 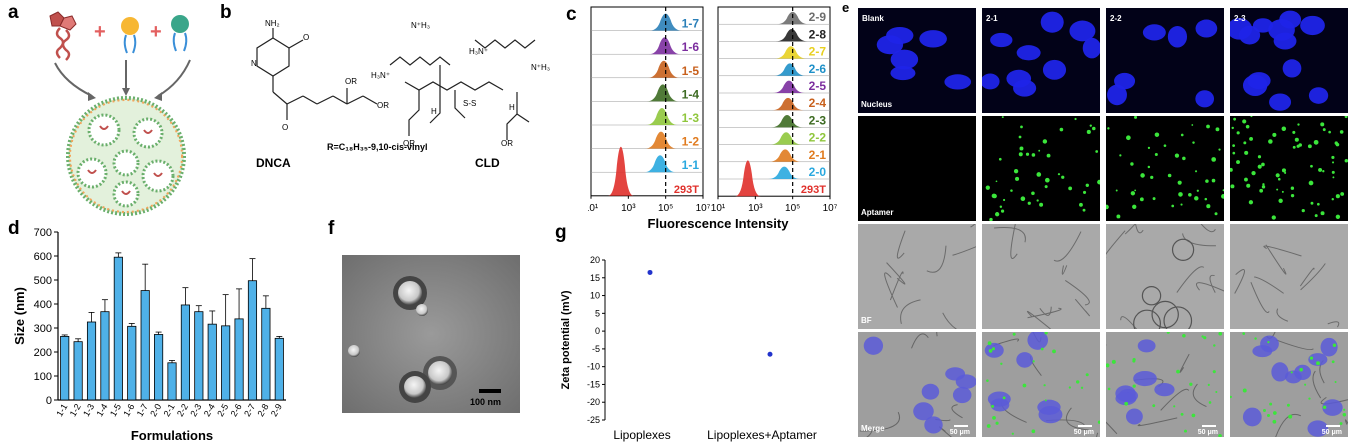 I want to click on x-tick-label: 2-5, so click(x=222, y=410).